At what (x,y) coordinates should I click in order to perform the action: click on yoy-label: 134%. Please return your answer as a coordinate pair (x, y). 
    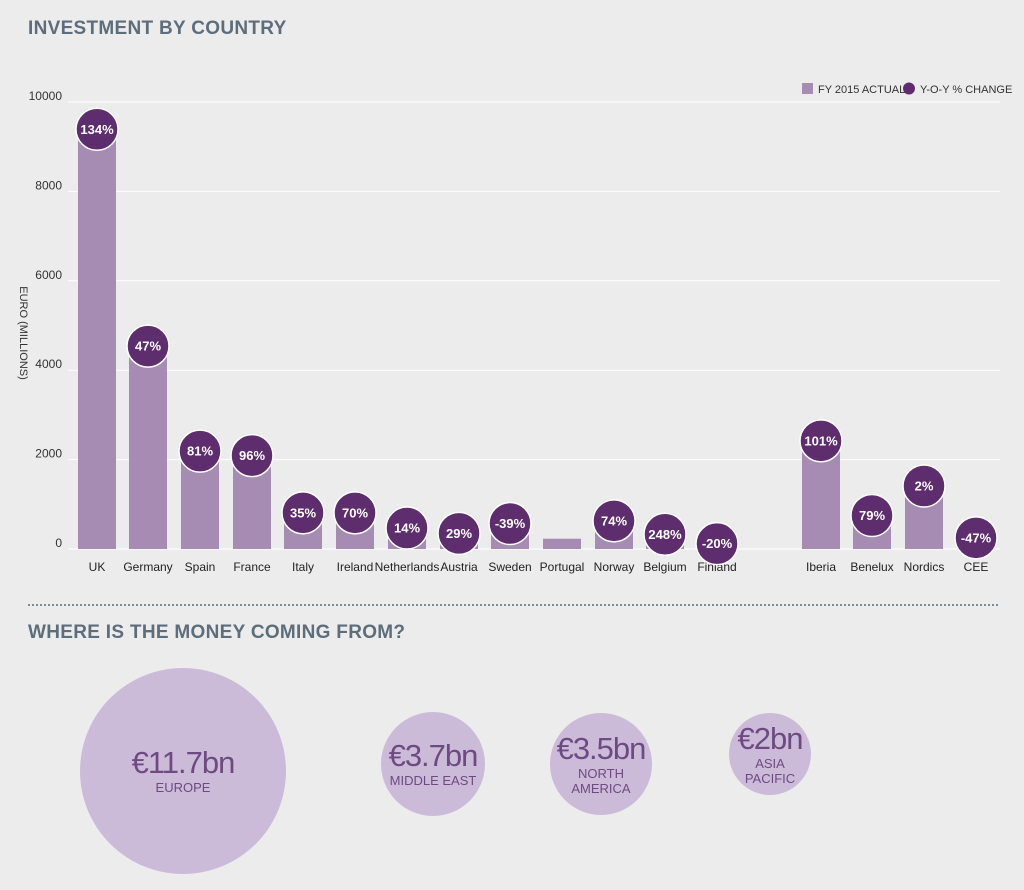
    Looking at the image, I should click on (97, 129).